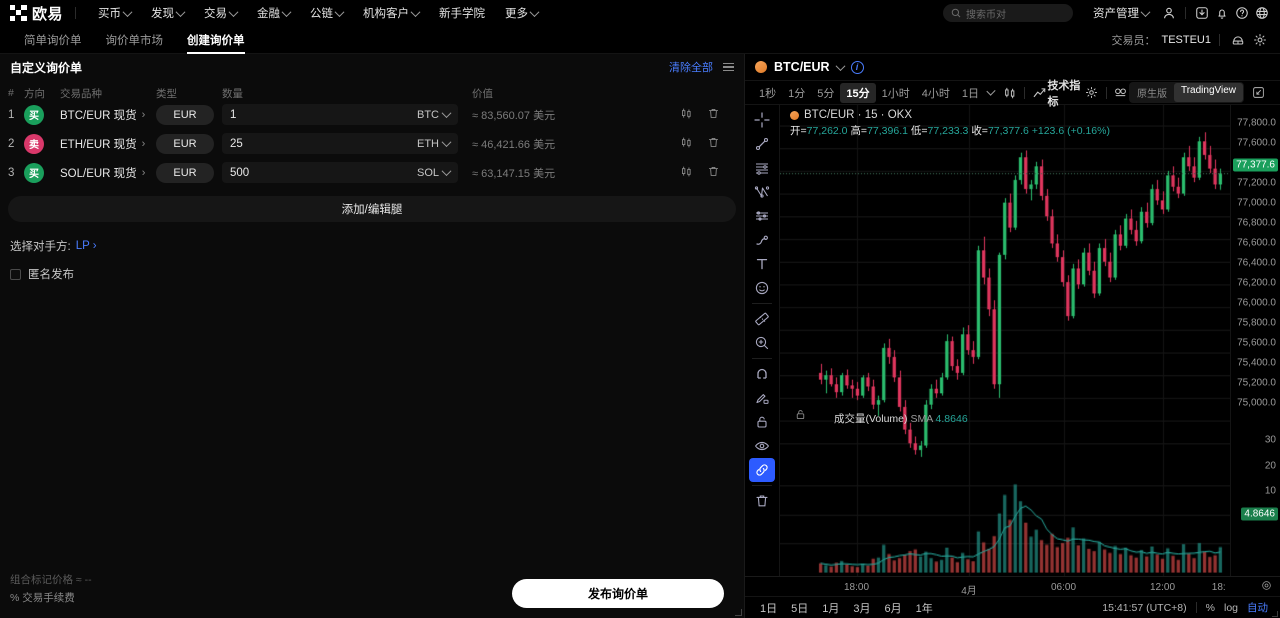 The height and width of the screenshot is (618, 1280). What do you see at coordinates (434, 143) in the screenshot?
I see `unit-select: ETH` at bounding box center [434, 143].